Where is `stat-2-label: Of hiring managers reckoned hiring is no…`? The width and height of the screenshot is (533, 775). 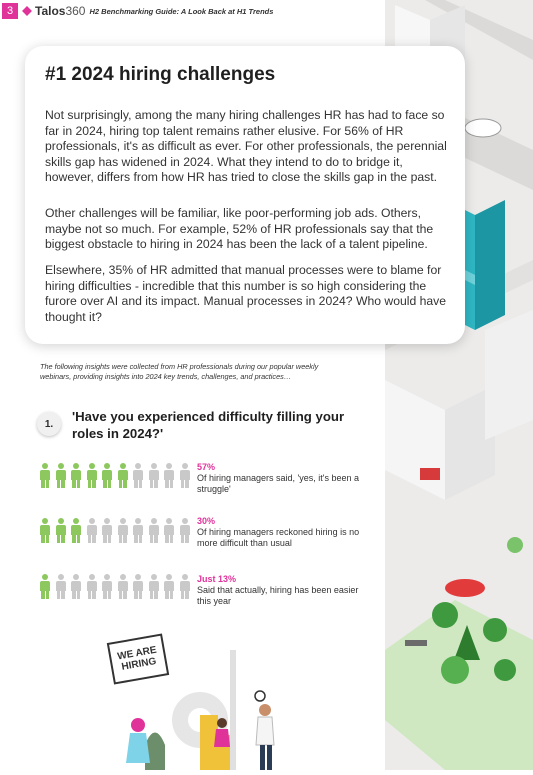
stat-2-label: Of hiring managers reckoned hiring is no… is located at coordinates (278, 537).